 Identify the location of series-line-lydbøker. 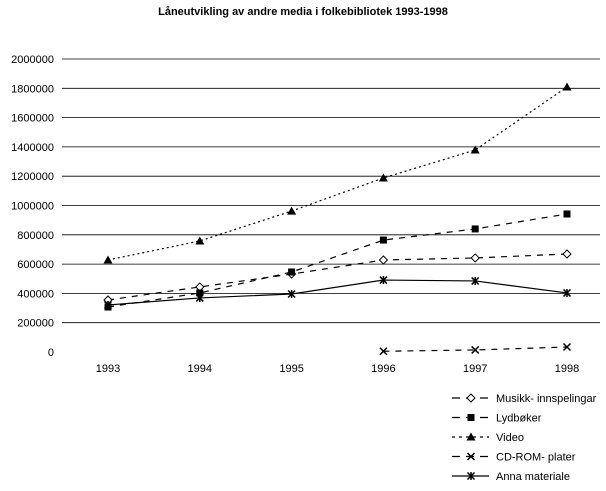
(337, 260).